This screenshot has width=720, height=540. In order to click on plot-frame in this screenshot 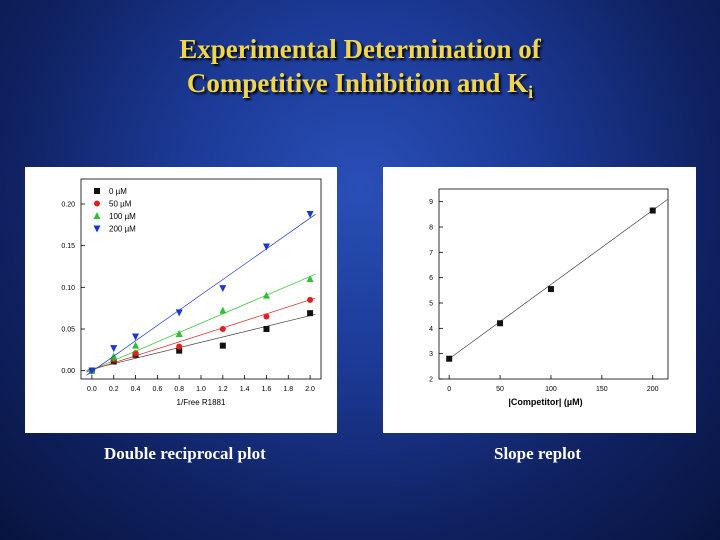, I will do `click(553, 284)`.